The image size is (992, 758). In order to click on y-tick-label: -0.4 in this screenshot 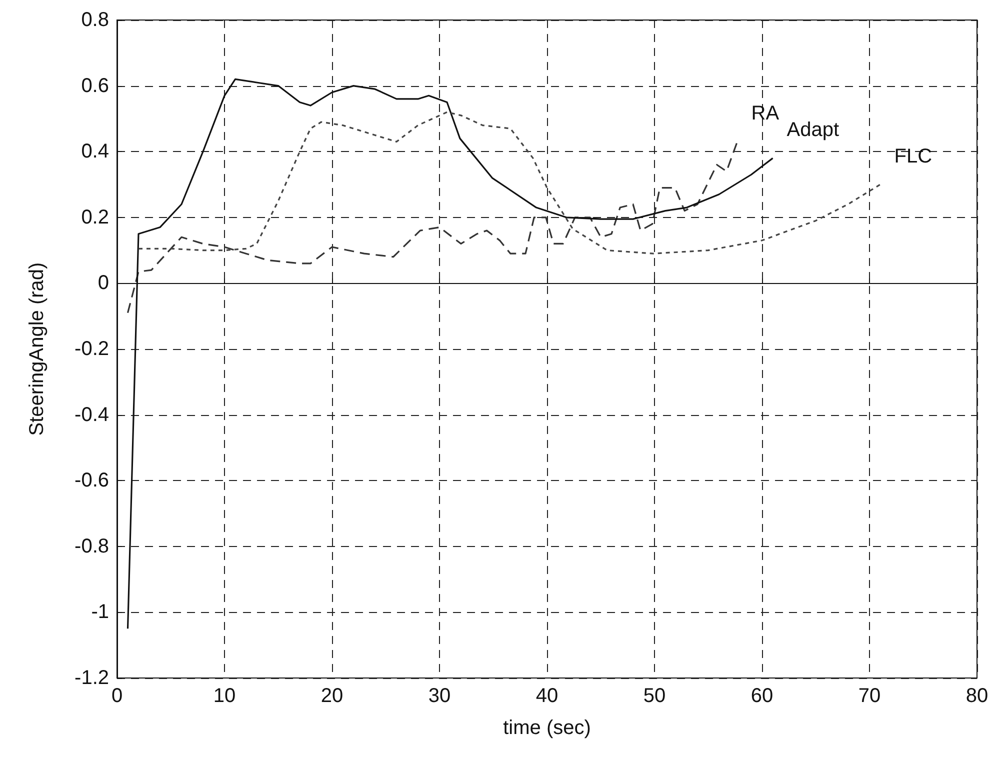, I will do `click(91, 415)`.